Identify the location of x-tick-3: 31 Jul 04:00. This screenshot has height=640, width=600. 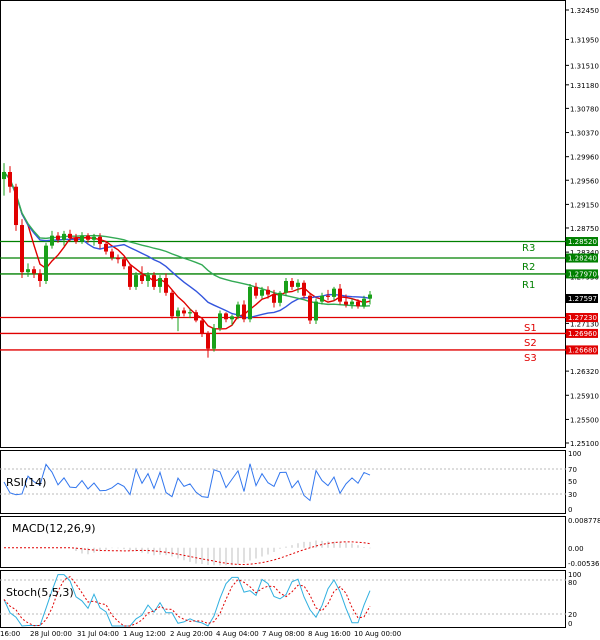
(98, 634).